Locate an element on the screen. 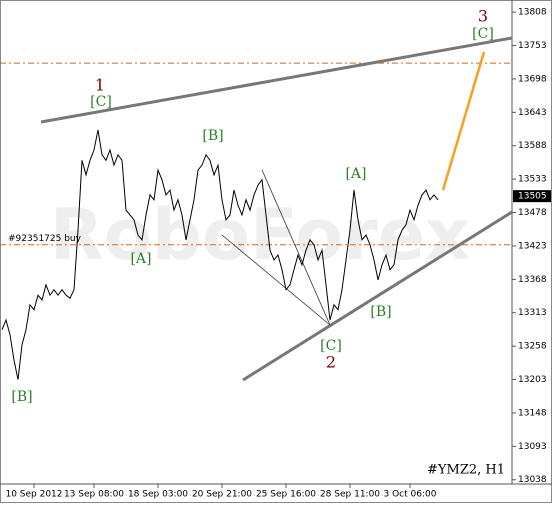 Image resolution: width=552 pixels, height=507 pixels. y-tick-label: 13533 is located at coordinates (532, 180).